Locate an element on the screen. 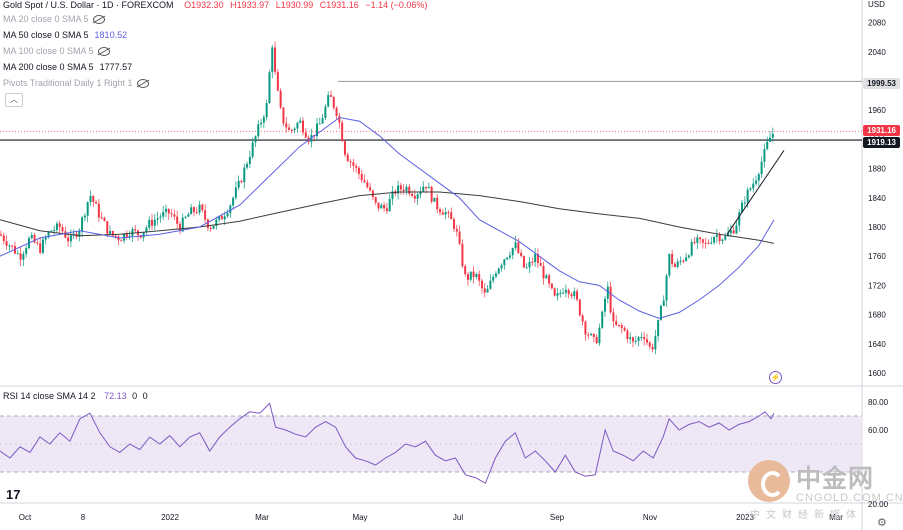 This screenshot has width=903, height=530. indicator-row: MA 100 close 0 SMA 5 is located at coordinates (56, 51).